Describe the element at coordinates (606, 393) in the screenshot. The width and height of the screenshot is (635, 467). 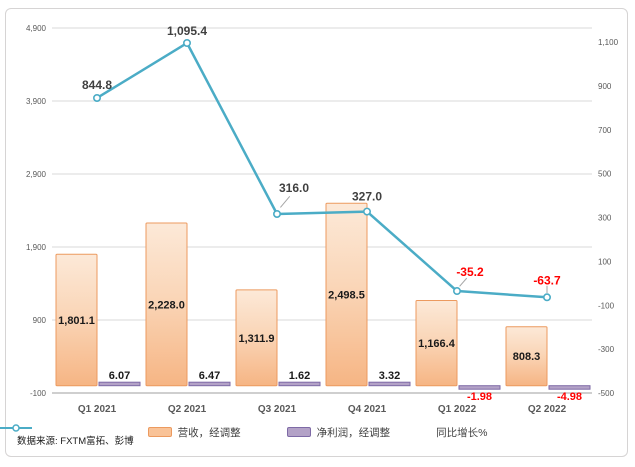
I see `y-axis-tick-right: -500` at that location.